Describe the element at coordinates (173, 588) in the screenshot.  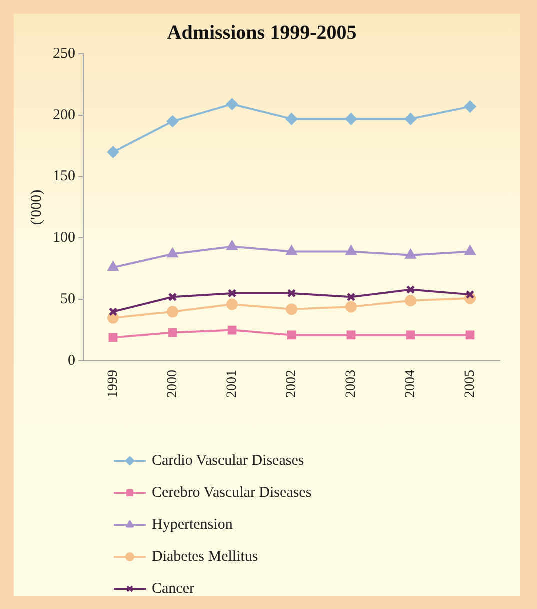
I see `legend-label: Cancer` at that location.